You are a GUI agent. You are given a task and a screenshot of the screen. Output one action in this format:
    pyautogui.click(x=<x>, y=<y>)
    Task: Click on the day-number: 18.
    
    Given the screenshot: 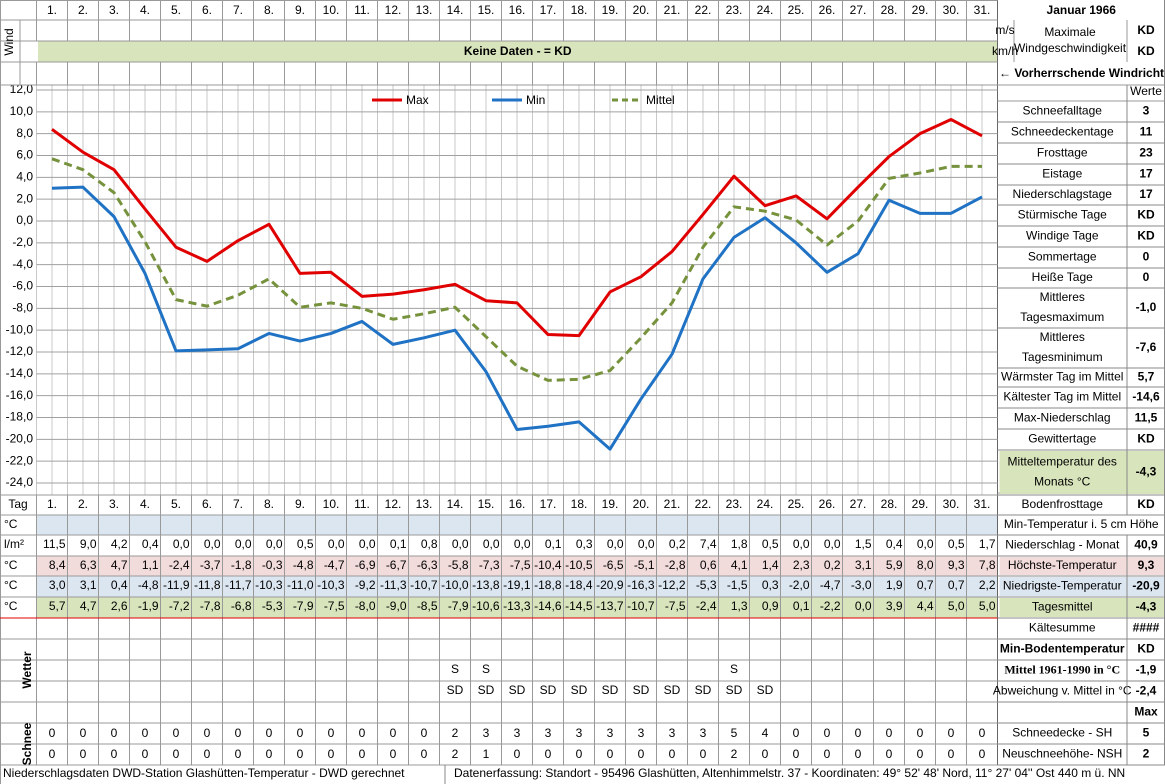 What is the action you would take?
    pyautogui.click(x=579, y=504)
    